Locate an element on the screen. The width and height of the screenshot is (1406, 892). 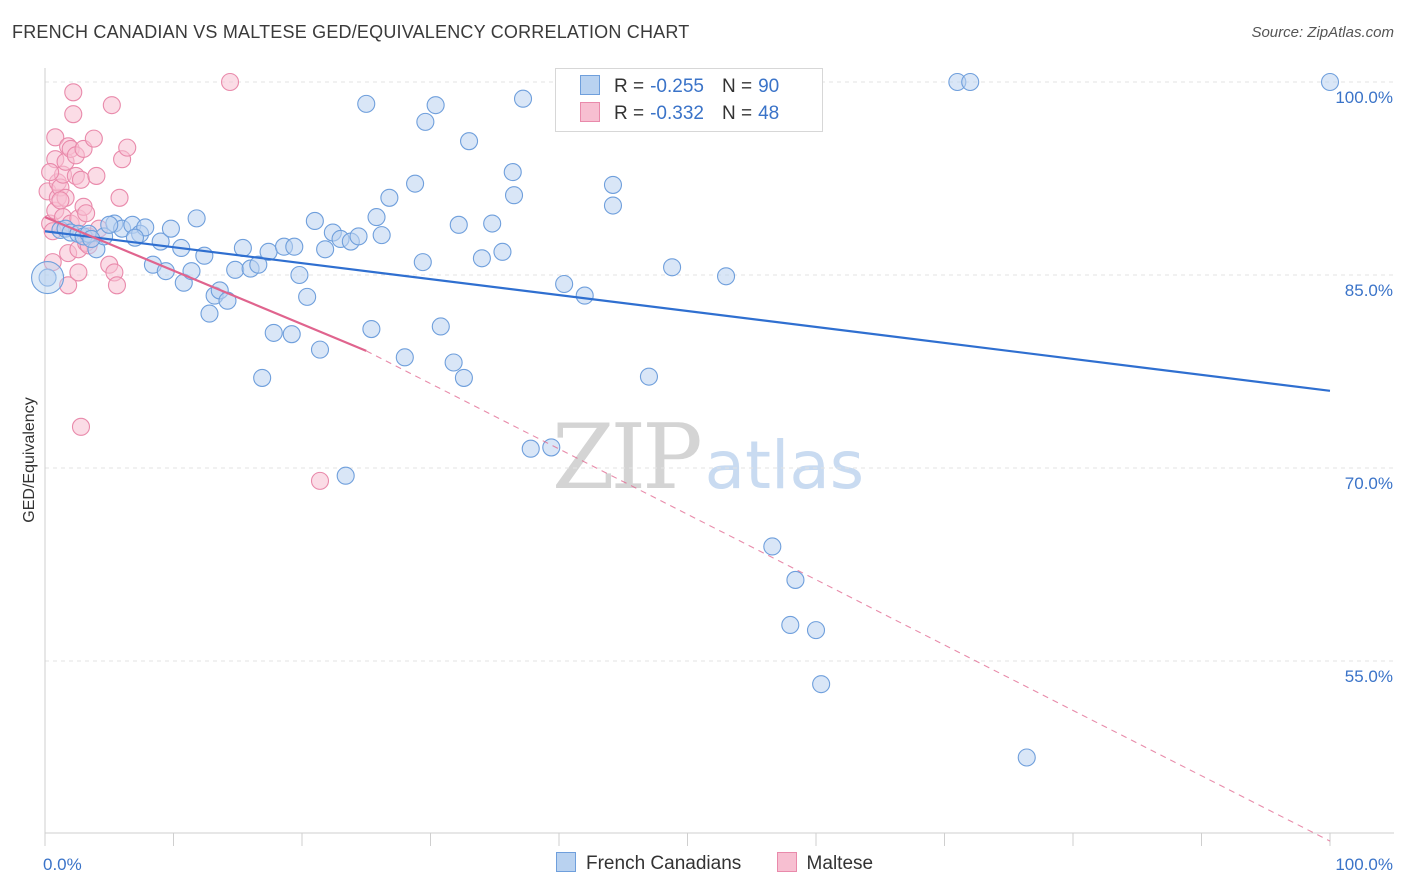
legend-row-french-canadians: R = -0.255 N = 90 is located at coordinates (679, 87).